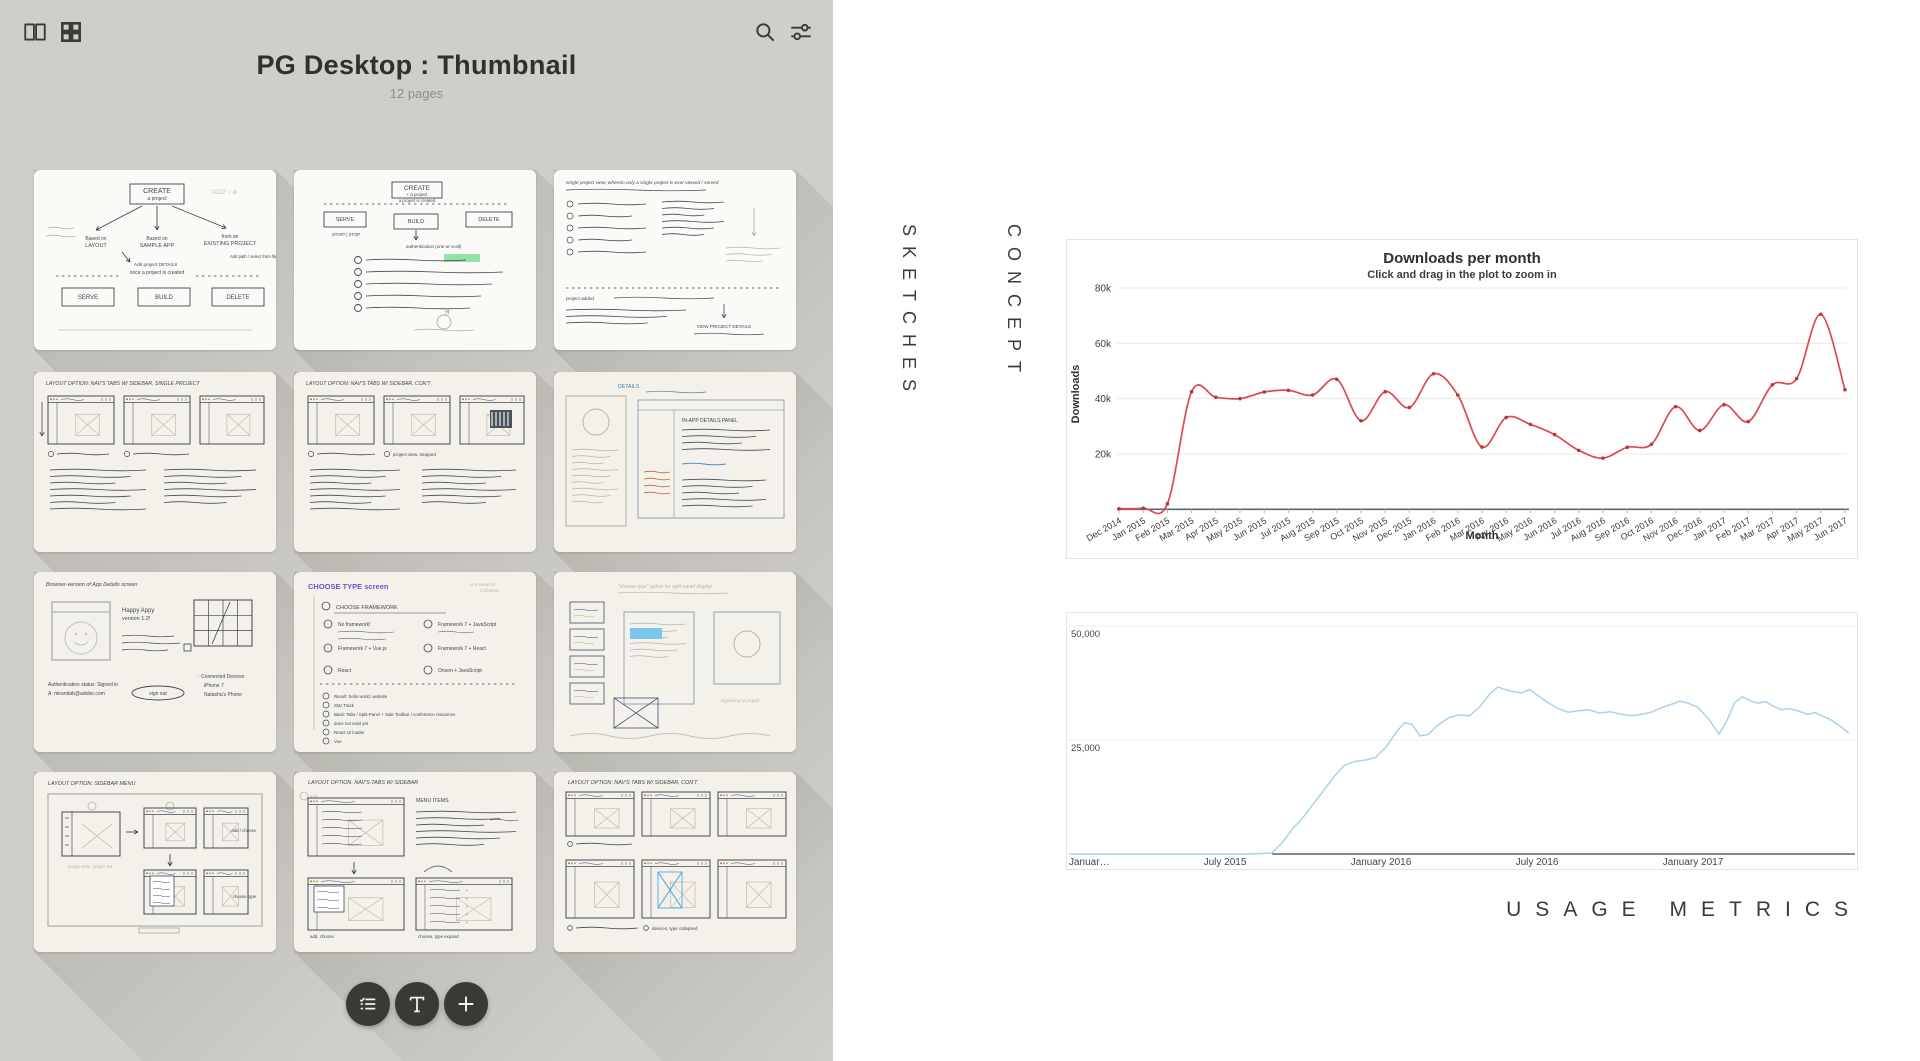  Describe the element at coordinates (1225, 862) in the screenshot. I see `svg-text: July 2015` at that location.